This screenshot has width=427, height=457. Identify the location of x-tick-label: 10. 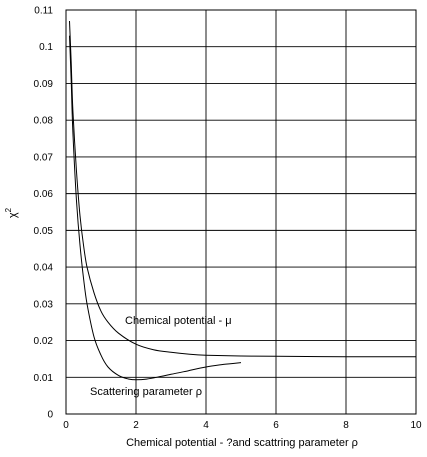
(416, 425).